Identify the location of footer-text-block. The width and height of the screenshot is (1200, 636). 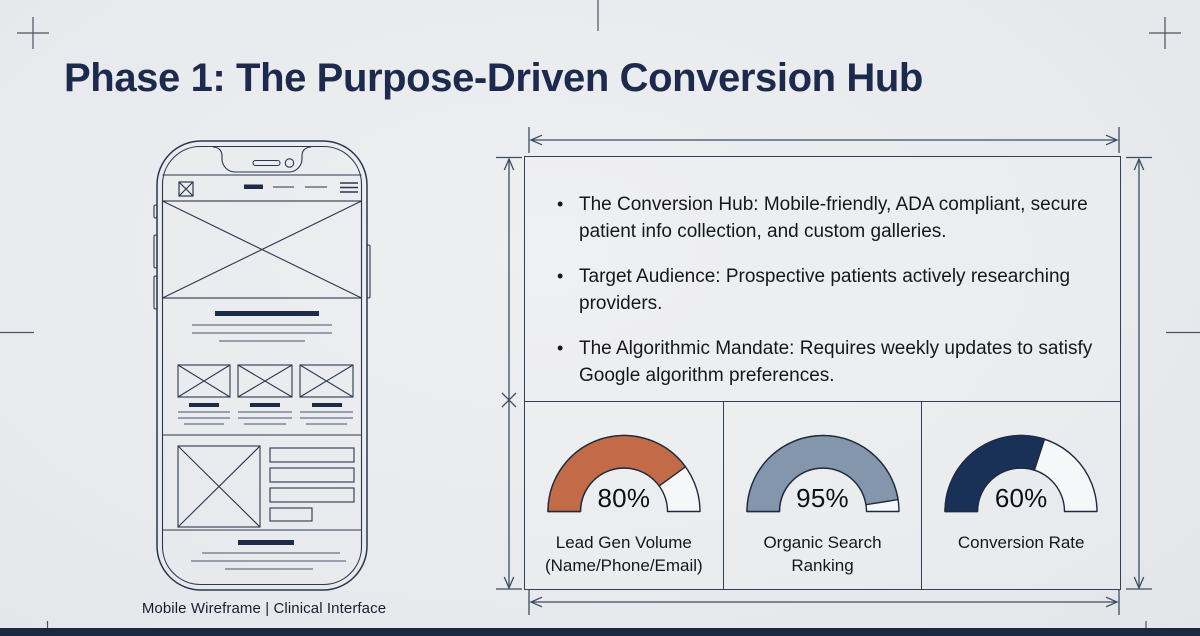
(268, 555).